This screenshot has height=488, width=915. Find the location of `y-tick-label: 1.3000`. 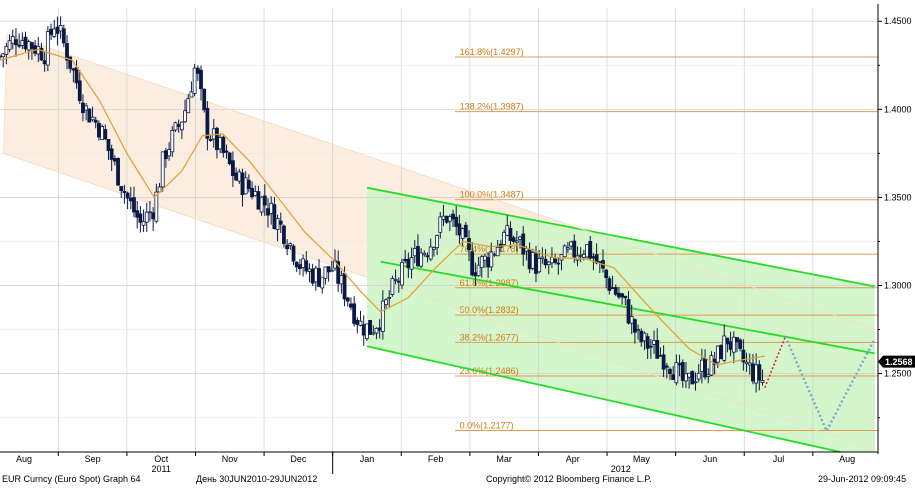

y-tick-label: 1.3000 is located at coordinates (898, 286).